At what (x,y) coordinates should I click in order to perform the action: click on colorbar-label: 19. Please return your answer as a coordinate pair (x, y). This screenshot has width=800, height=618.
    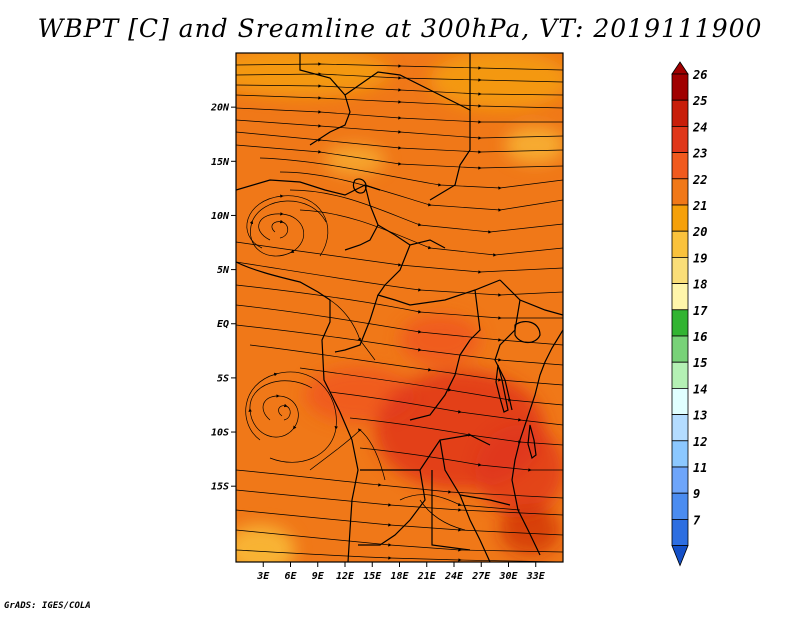
    Looking at the image, I should click on (700, 258).